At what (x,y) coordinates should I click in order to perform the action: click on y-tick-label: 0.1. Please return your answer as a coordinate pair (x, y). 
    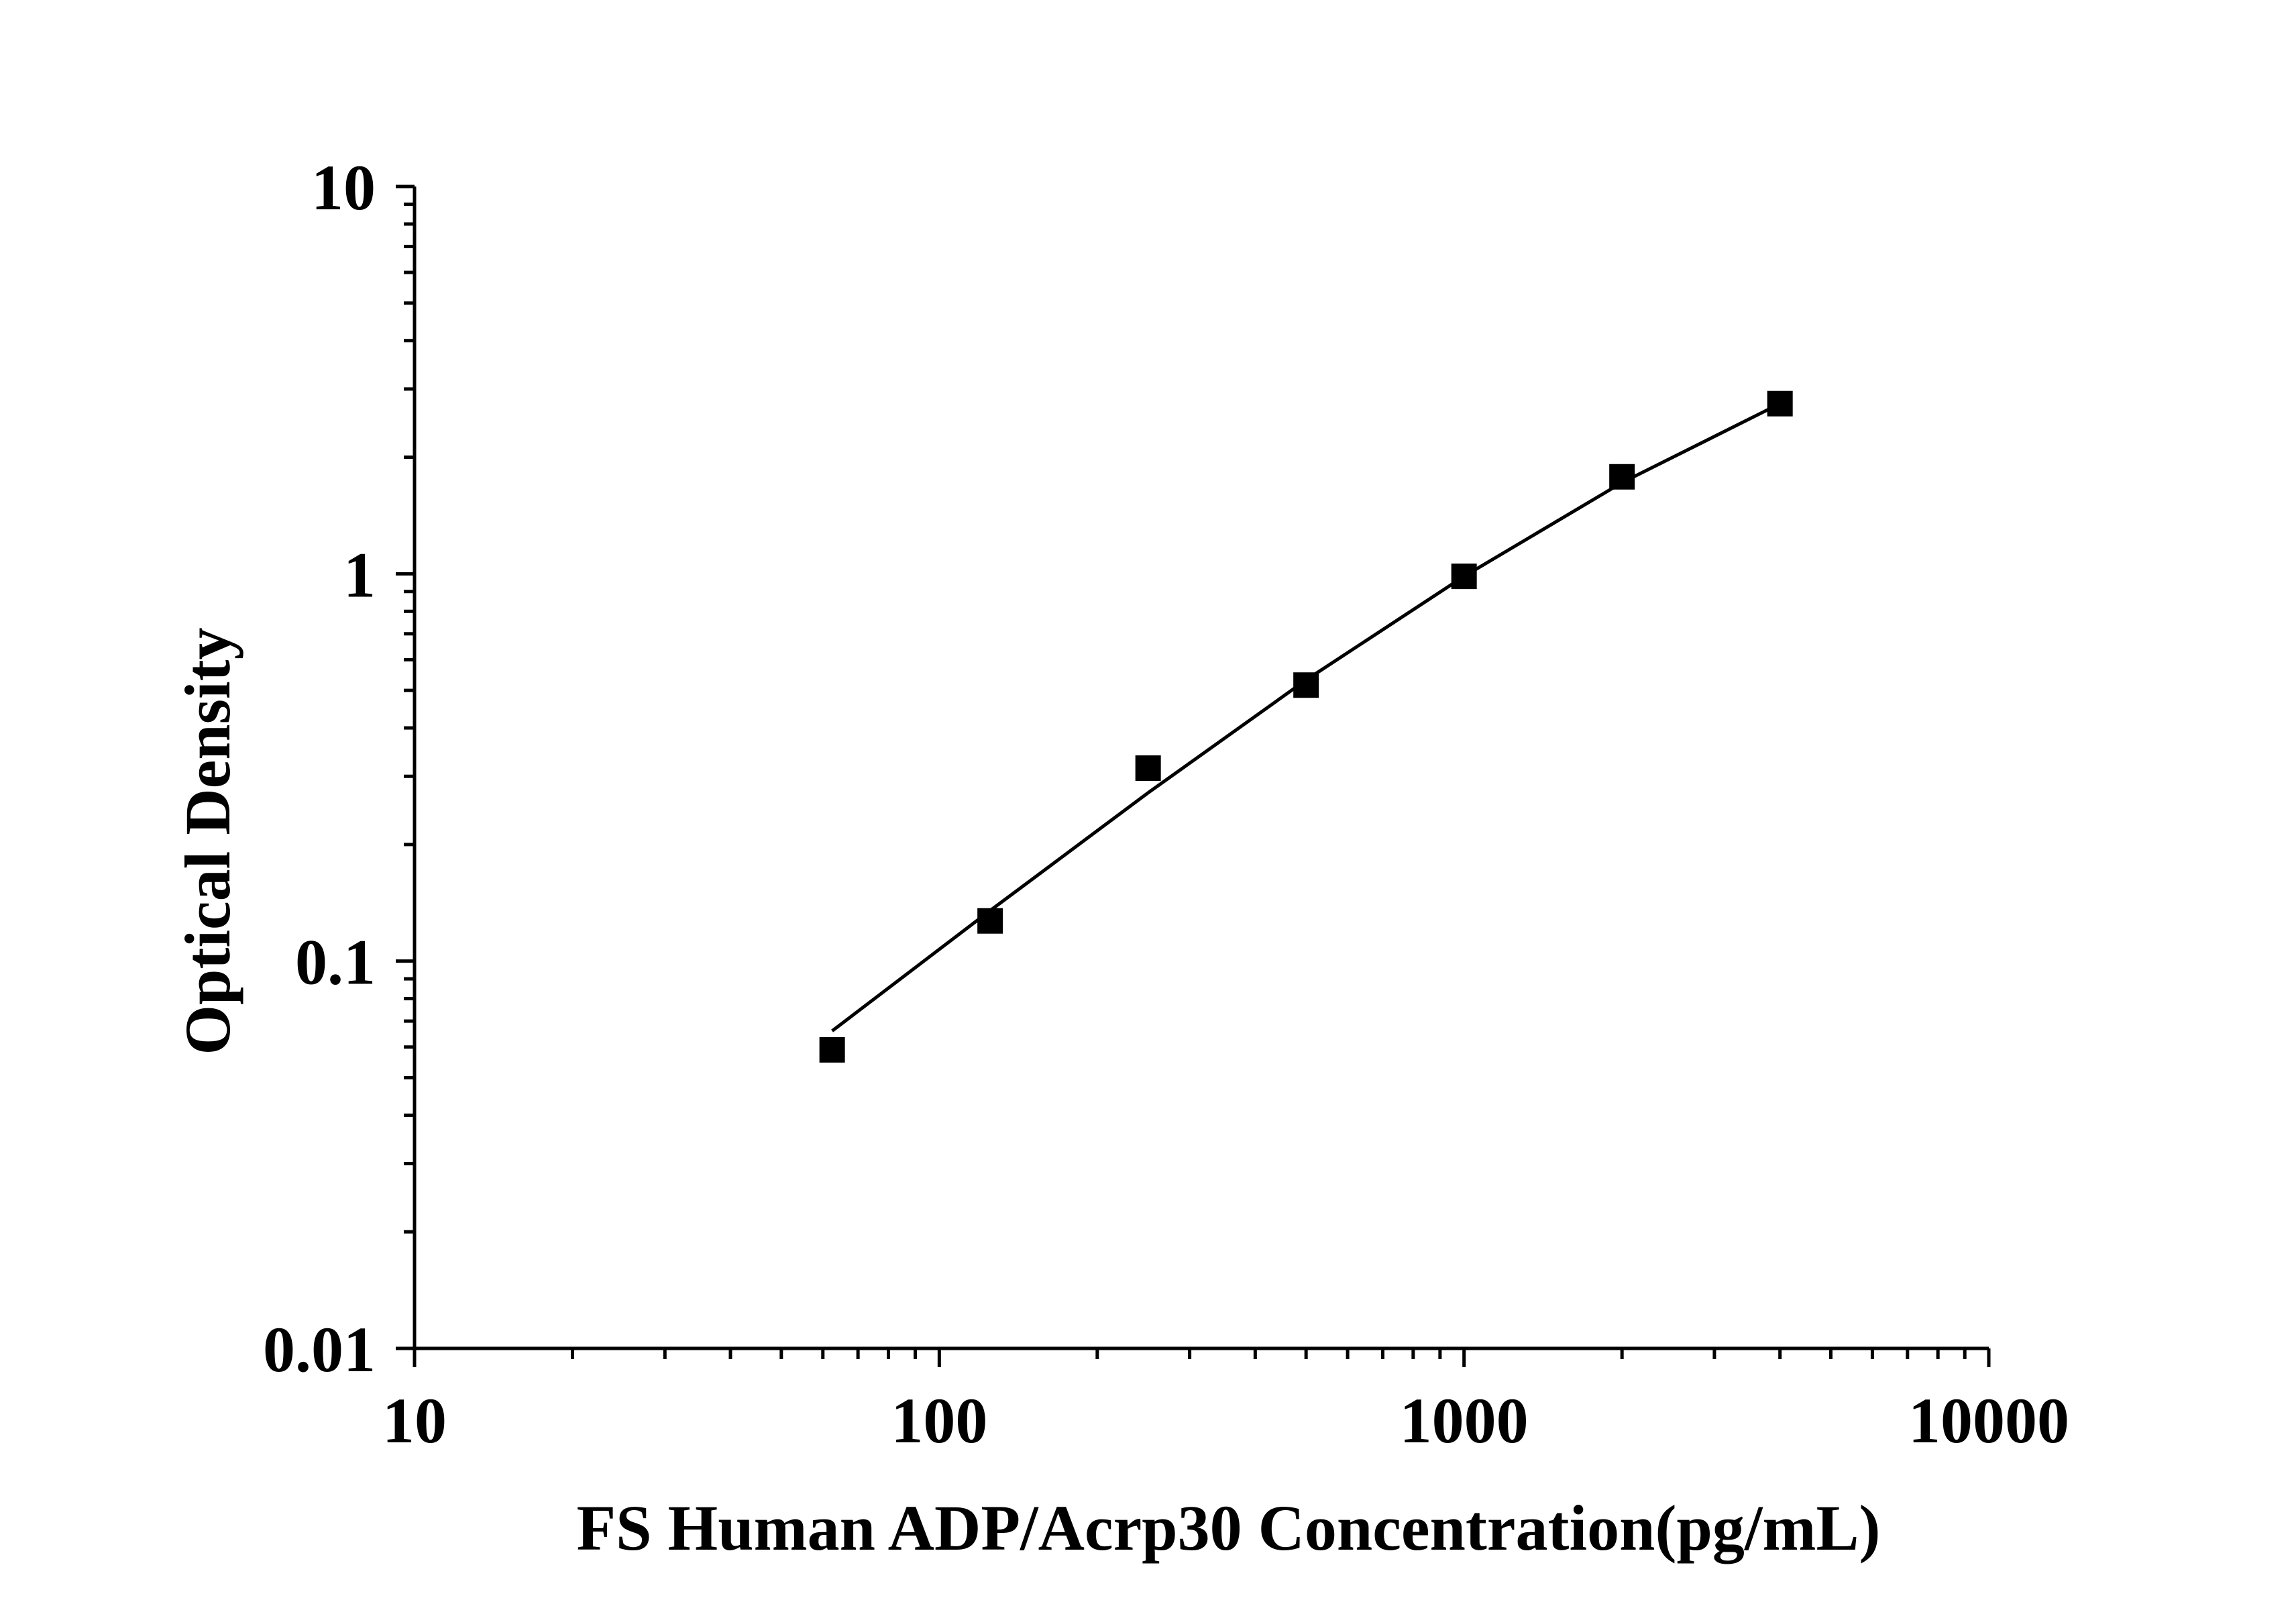
    Looking at the image, I should click on (336, 962).